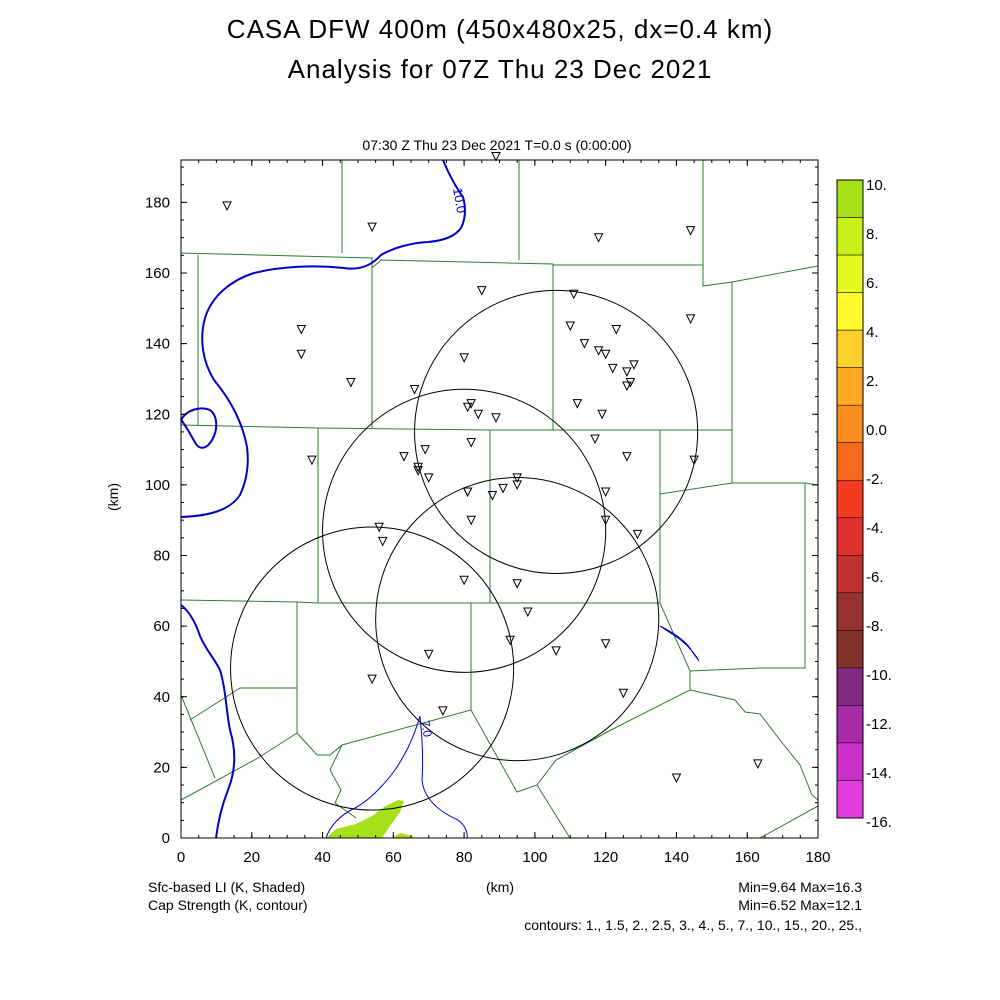  Describe the element at coordinates (251, 857) in the screenshot. I see `x-tick-label: 20` at that location.